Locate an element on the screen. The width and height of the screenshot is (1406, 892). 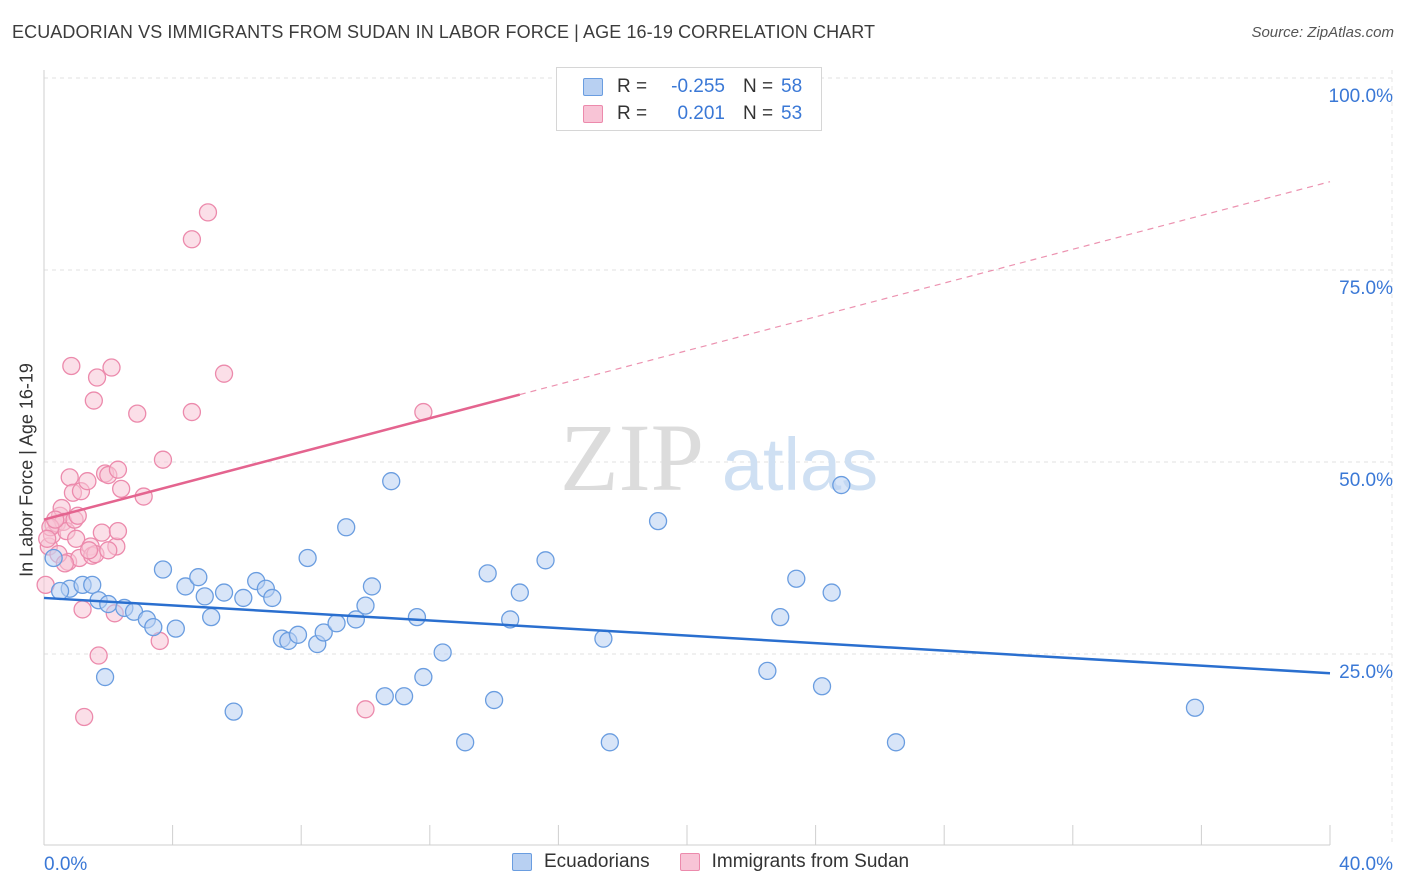
watermark: ZIP atlas is located at coordinates (719, 457).